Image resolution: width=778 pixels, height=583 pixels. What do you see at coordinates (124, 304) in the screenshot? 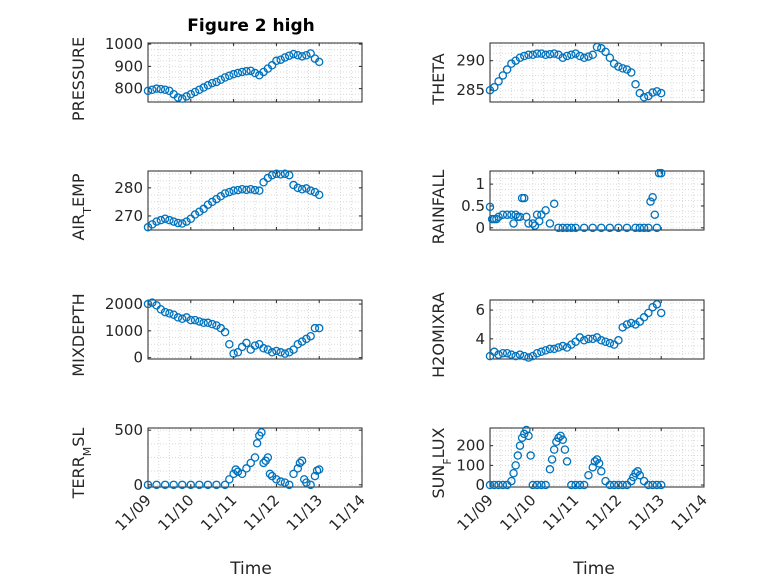
I see `y-tick-label: 2000` at bounding box center [124, 304].